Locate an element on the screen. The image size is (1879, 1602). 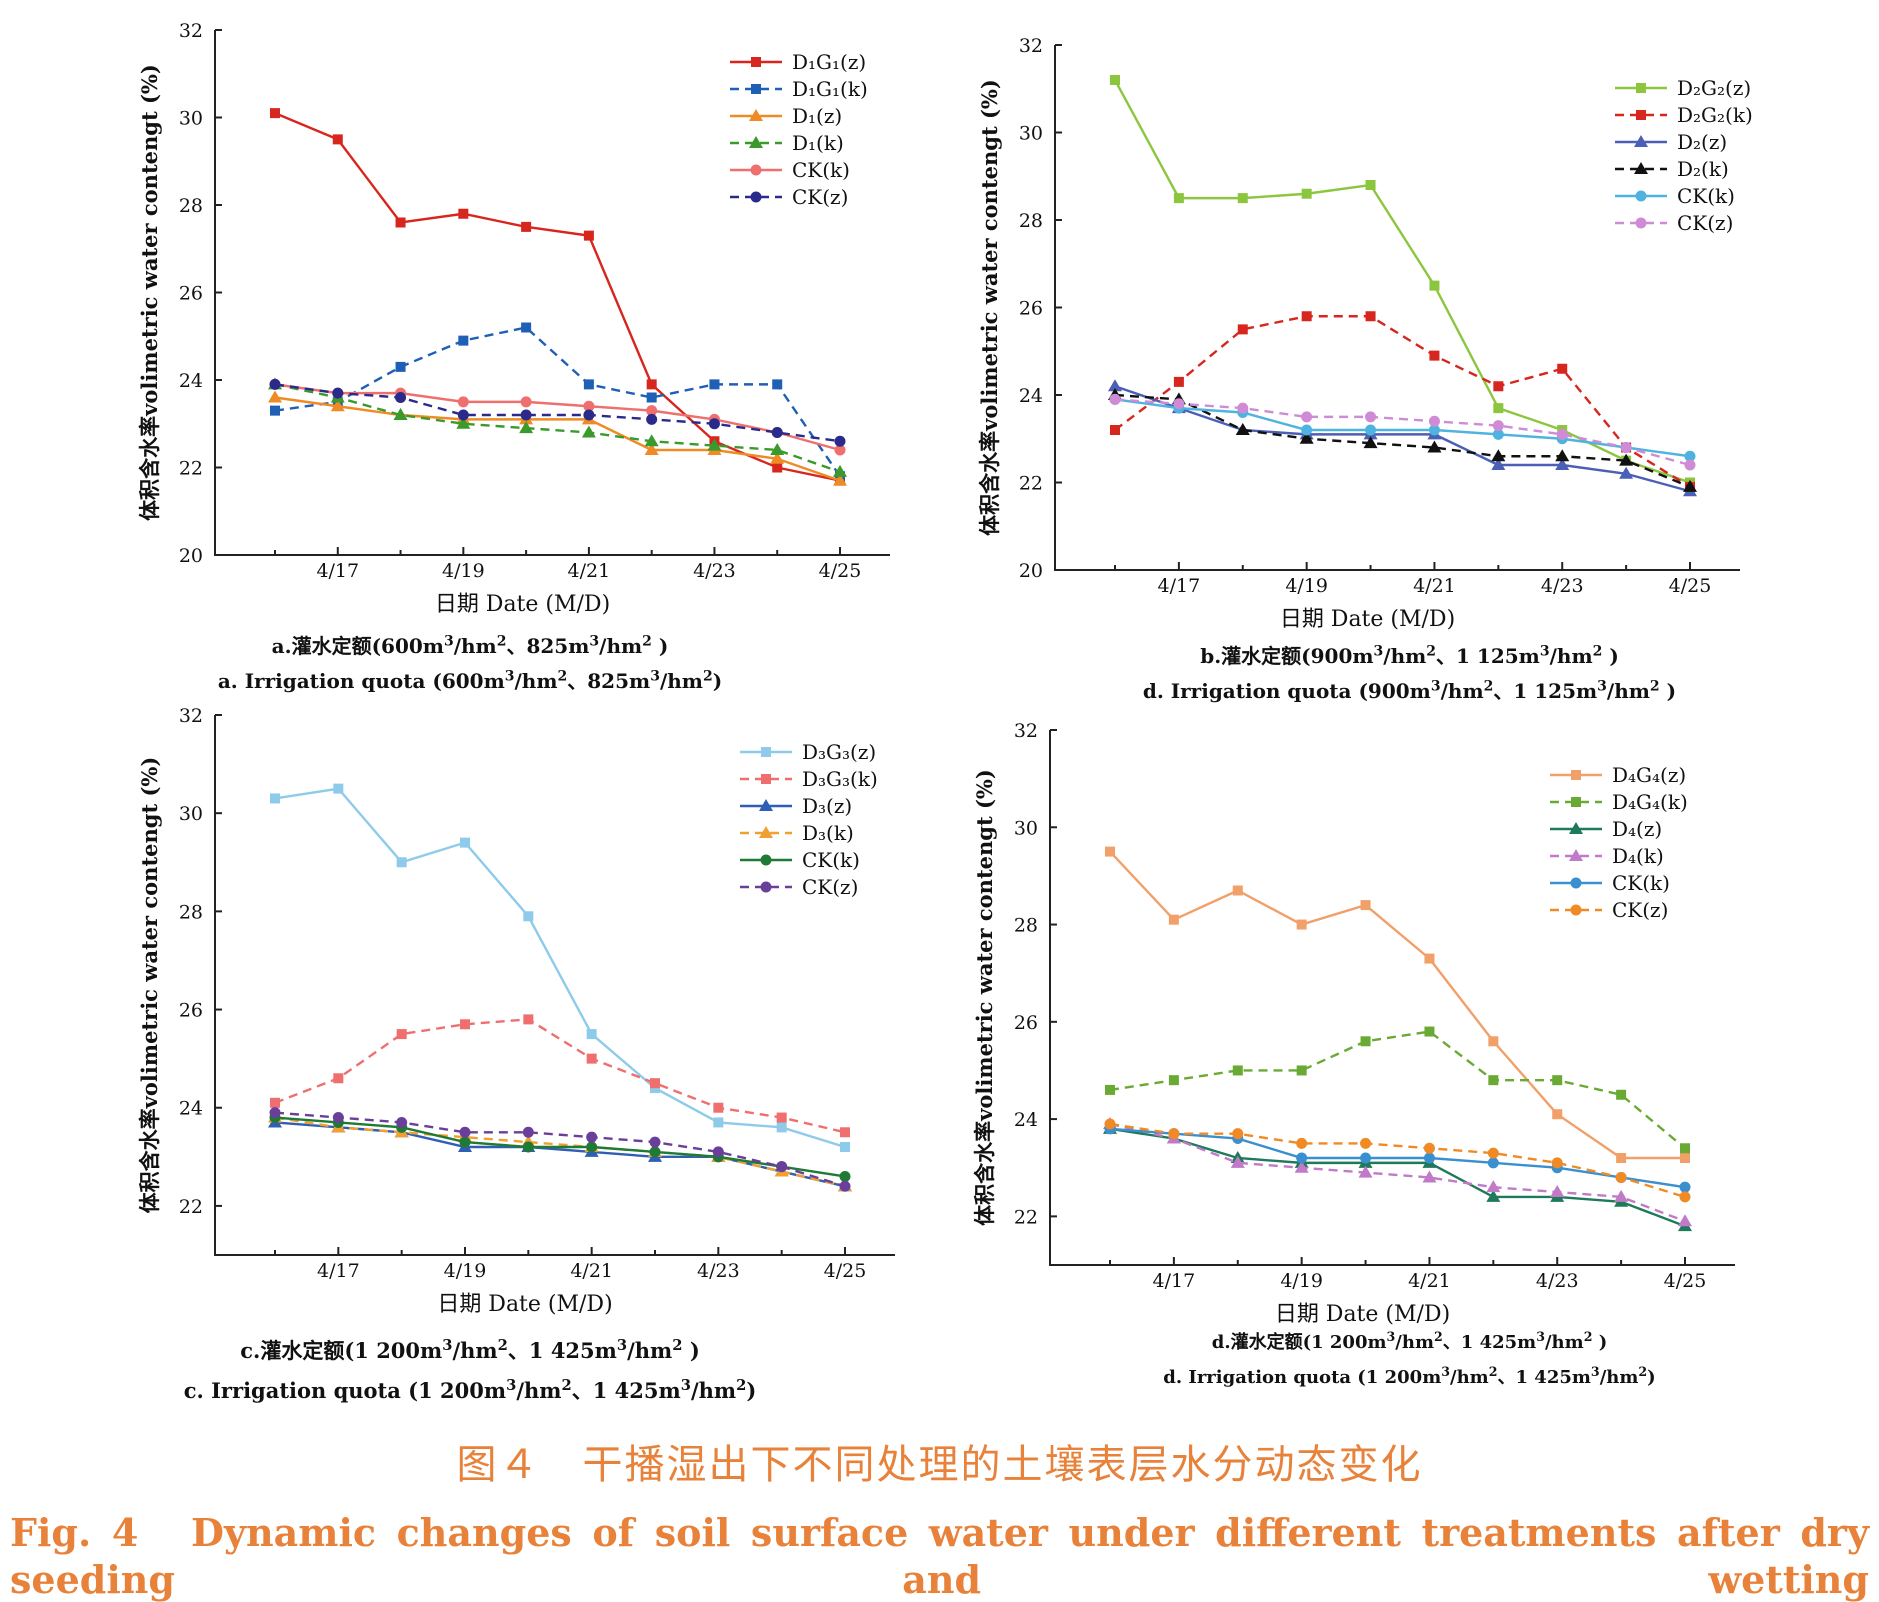
legend-label: D₂(z) is located at coordinates (1702, 142).